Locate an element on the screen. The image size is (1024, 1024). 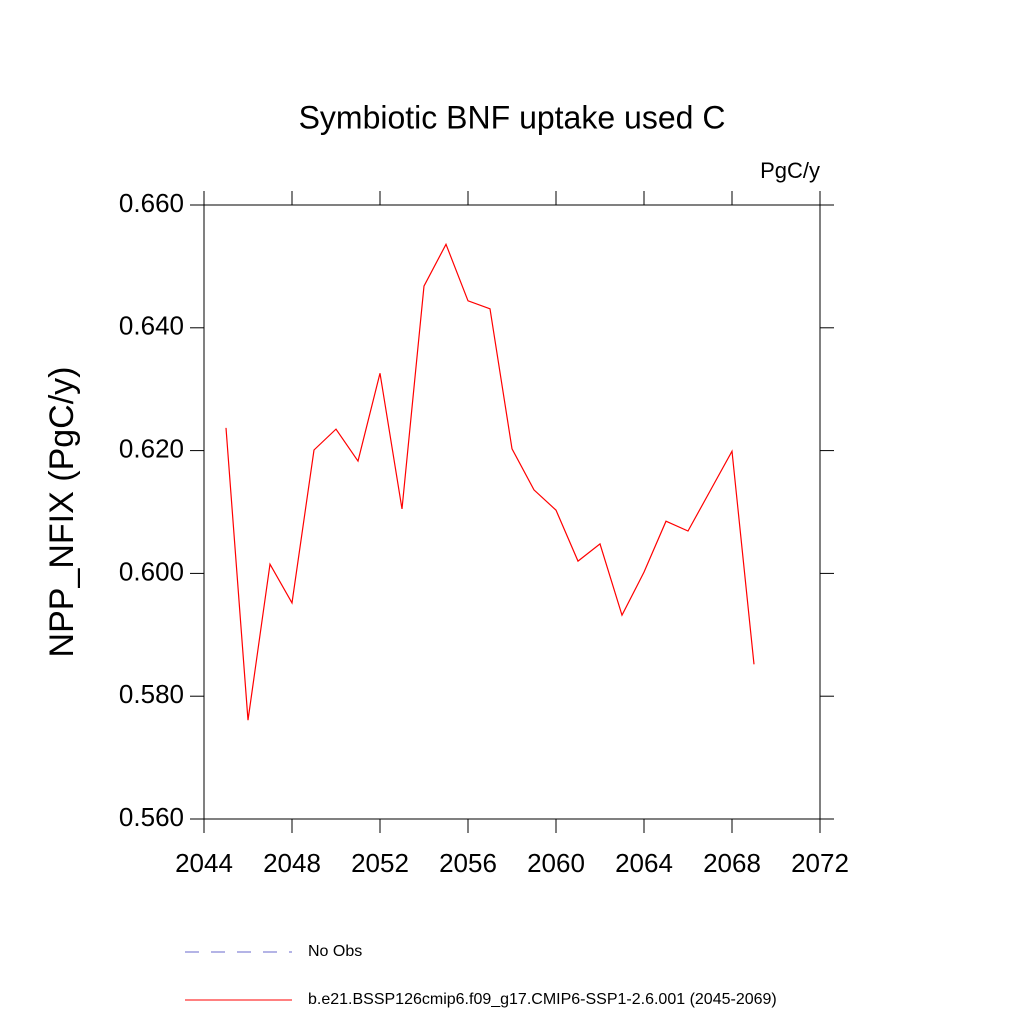
legend-label: No Obs is located at coordinates (335, 951).